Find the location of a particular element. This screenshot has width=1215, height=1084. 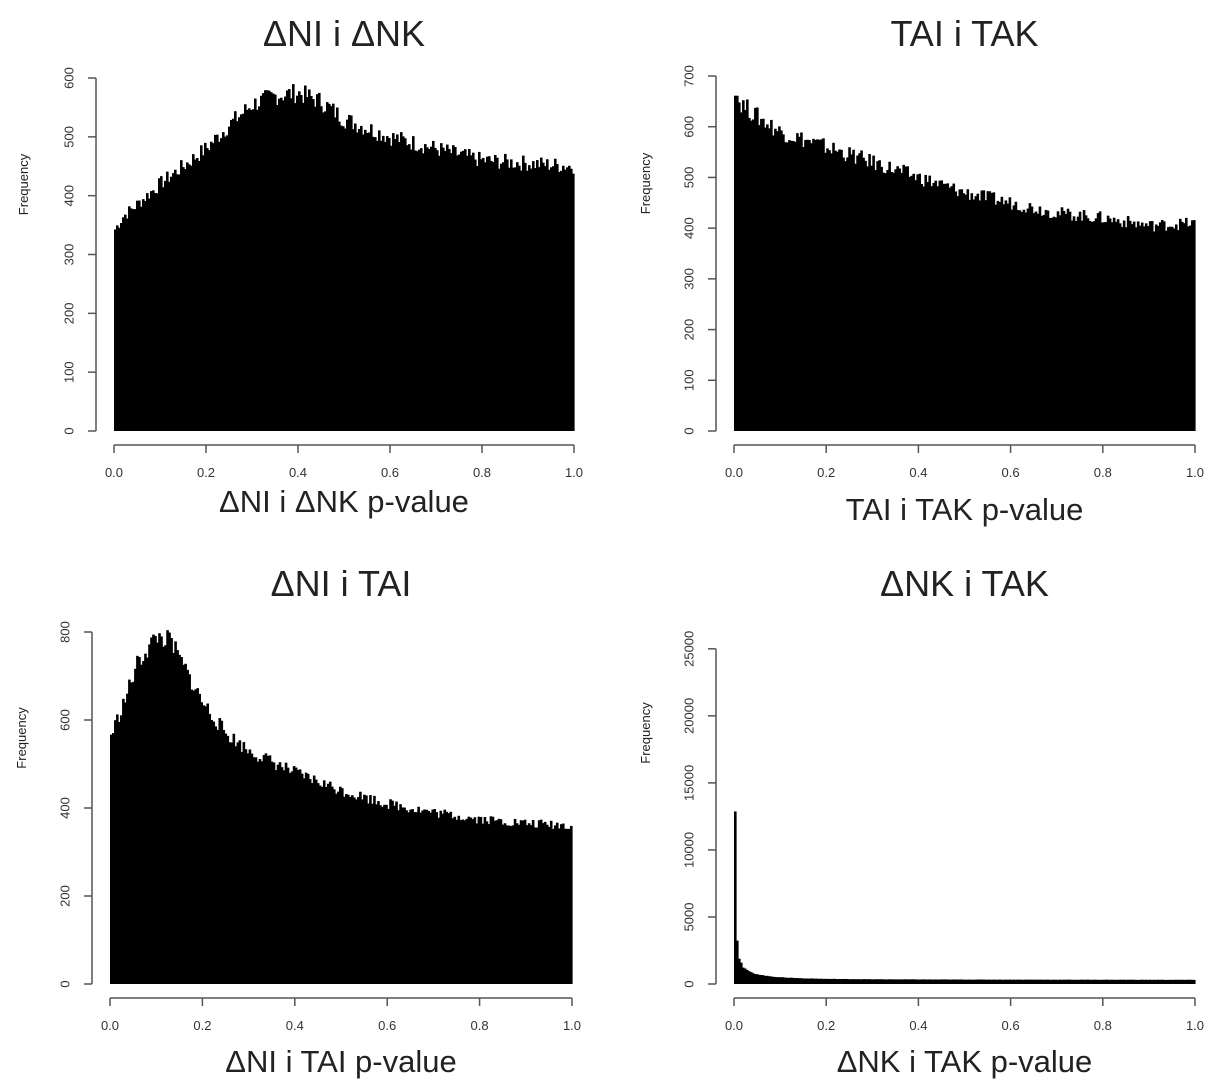

y-tick-label: 10000 is located at coordinates (688, 850).